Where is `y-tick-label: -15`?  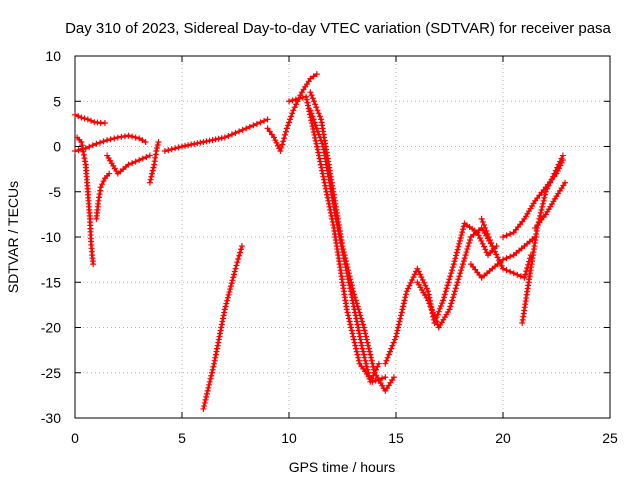
y-tick-label: -15 is located at coordinates (51, 282).